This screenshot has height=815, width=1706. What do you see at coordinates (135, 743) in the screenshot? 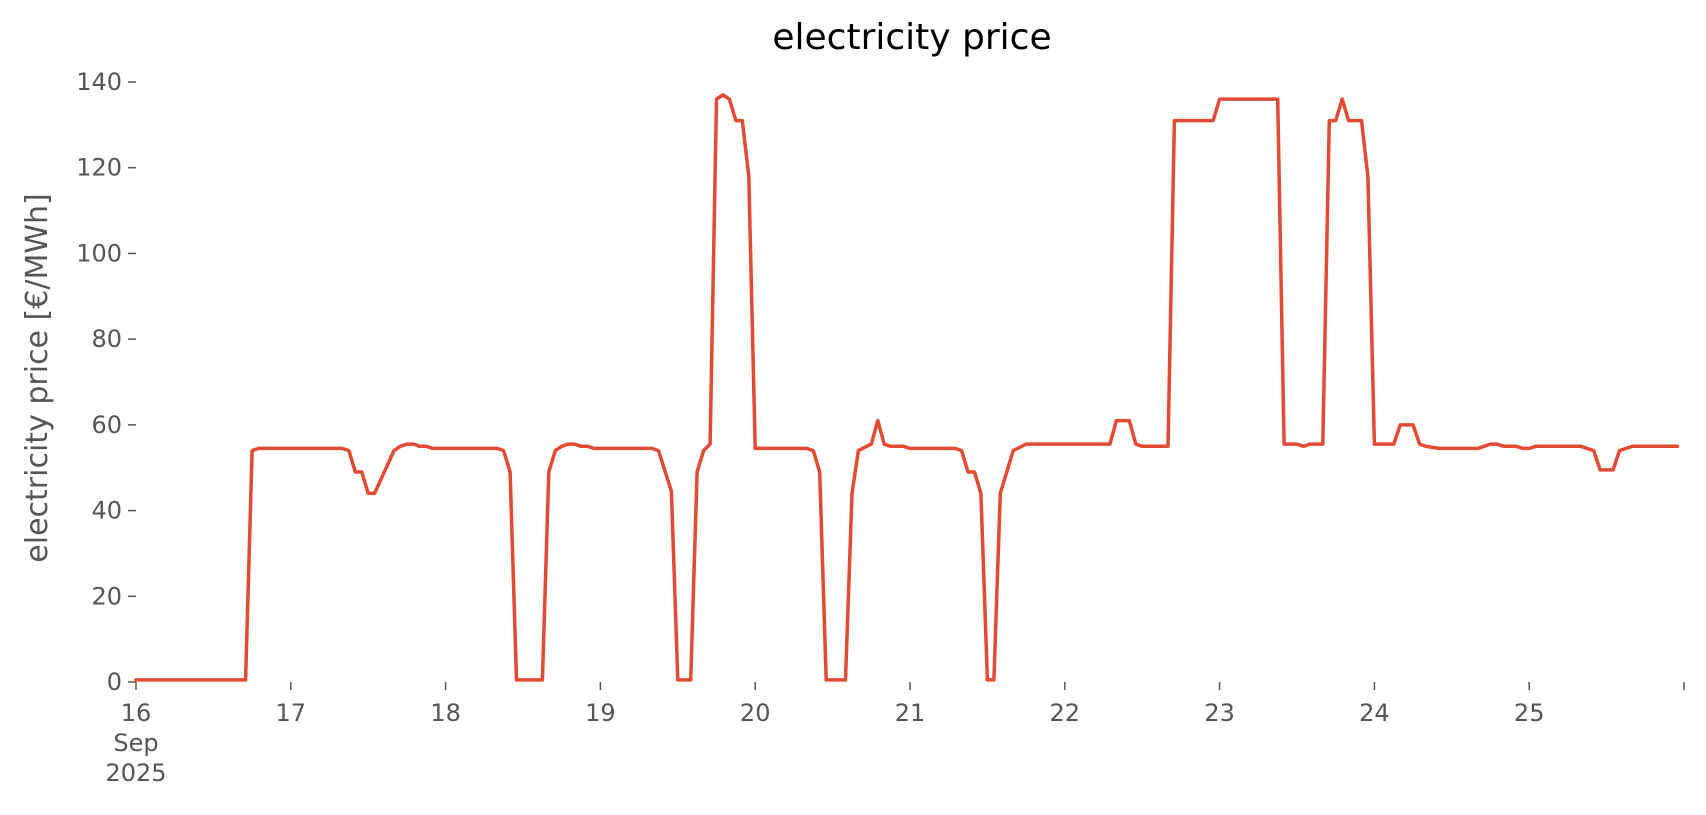
I see `x-tick-sublabel: Sep` at bounding box center [135, 743].